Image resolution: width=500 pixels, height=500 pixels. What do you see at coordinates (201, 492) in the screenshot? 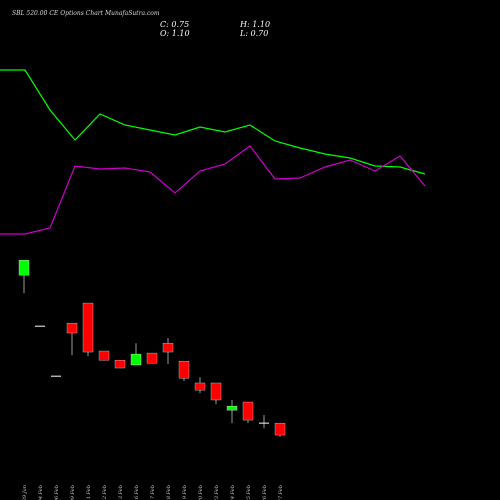
I see `x-tick-label: 20 Feb` at bounding box center [201, 492].